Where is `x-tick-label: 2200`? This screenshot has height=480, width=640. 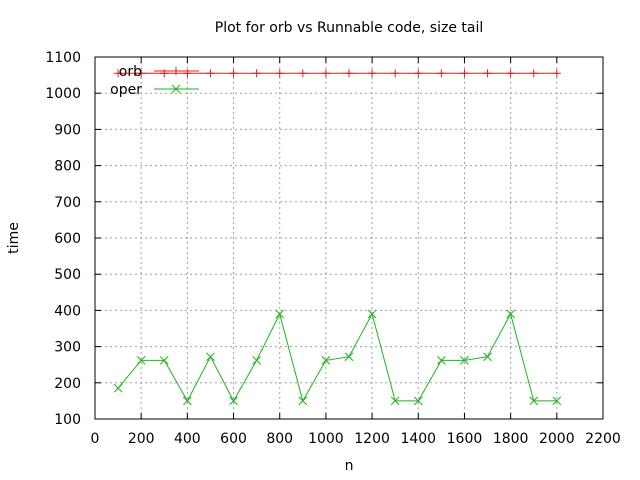
x-tick-label: 2200 is located at coordinates (603, 439).